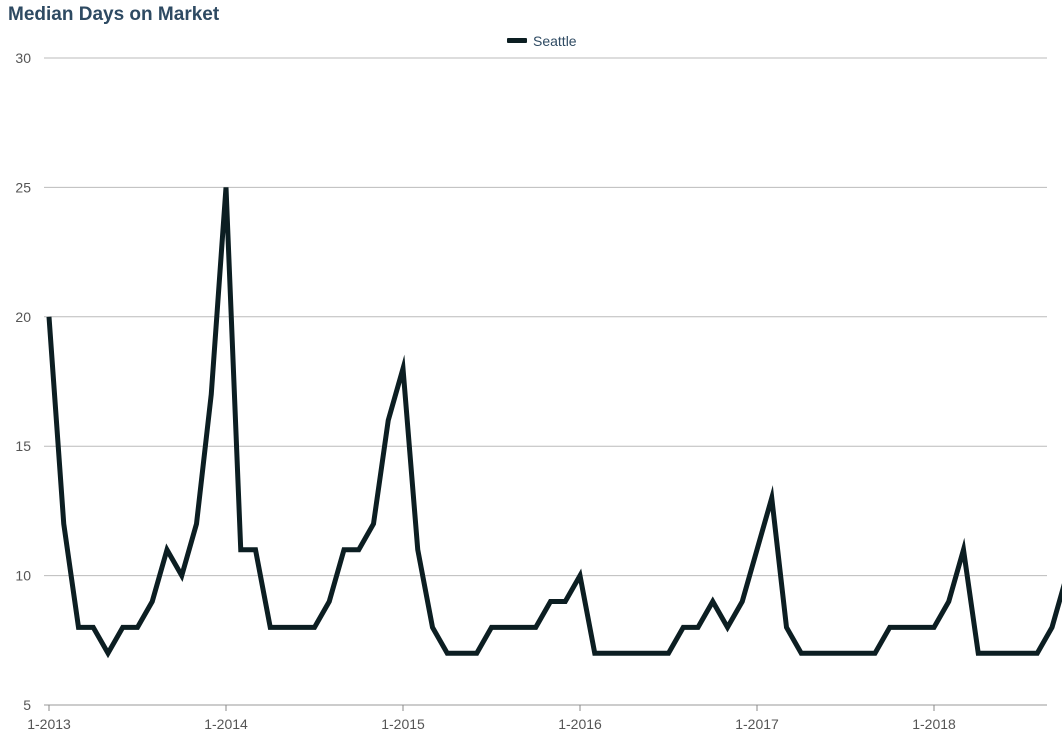 The height and width of the screenshot is (737, 1062). I want to click on chart-title: Median Days on Market, so click(114, 14).